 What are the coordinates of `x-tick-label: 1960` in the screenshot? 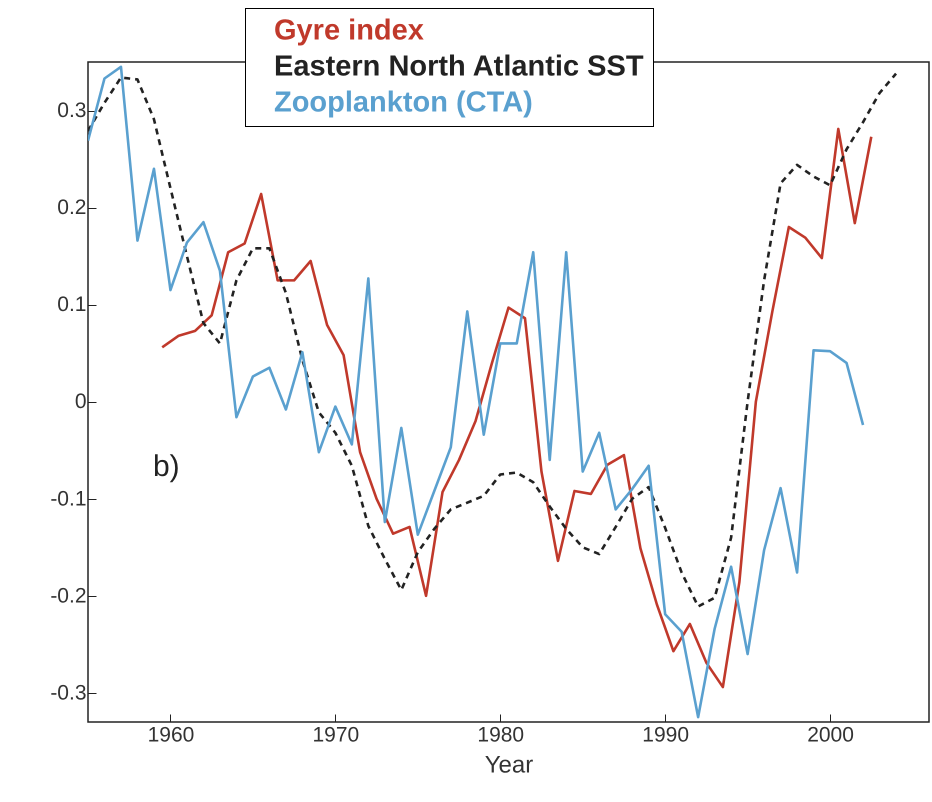 It's located at (171, 735).